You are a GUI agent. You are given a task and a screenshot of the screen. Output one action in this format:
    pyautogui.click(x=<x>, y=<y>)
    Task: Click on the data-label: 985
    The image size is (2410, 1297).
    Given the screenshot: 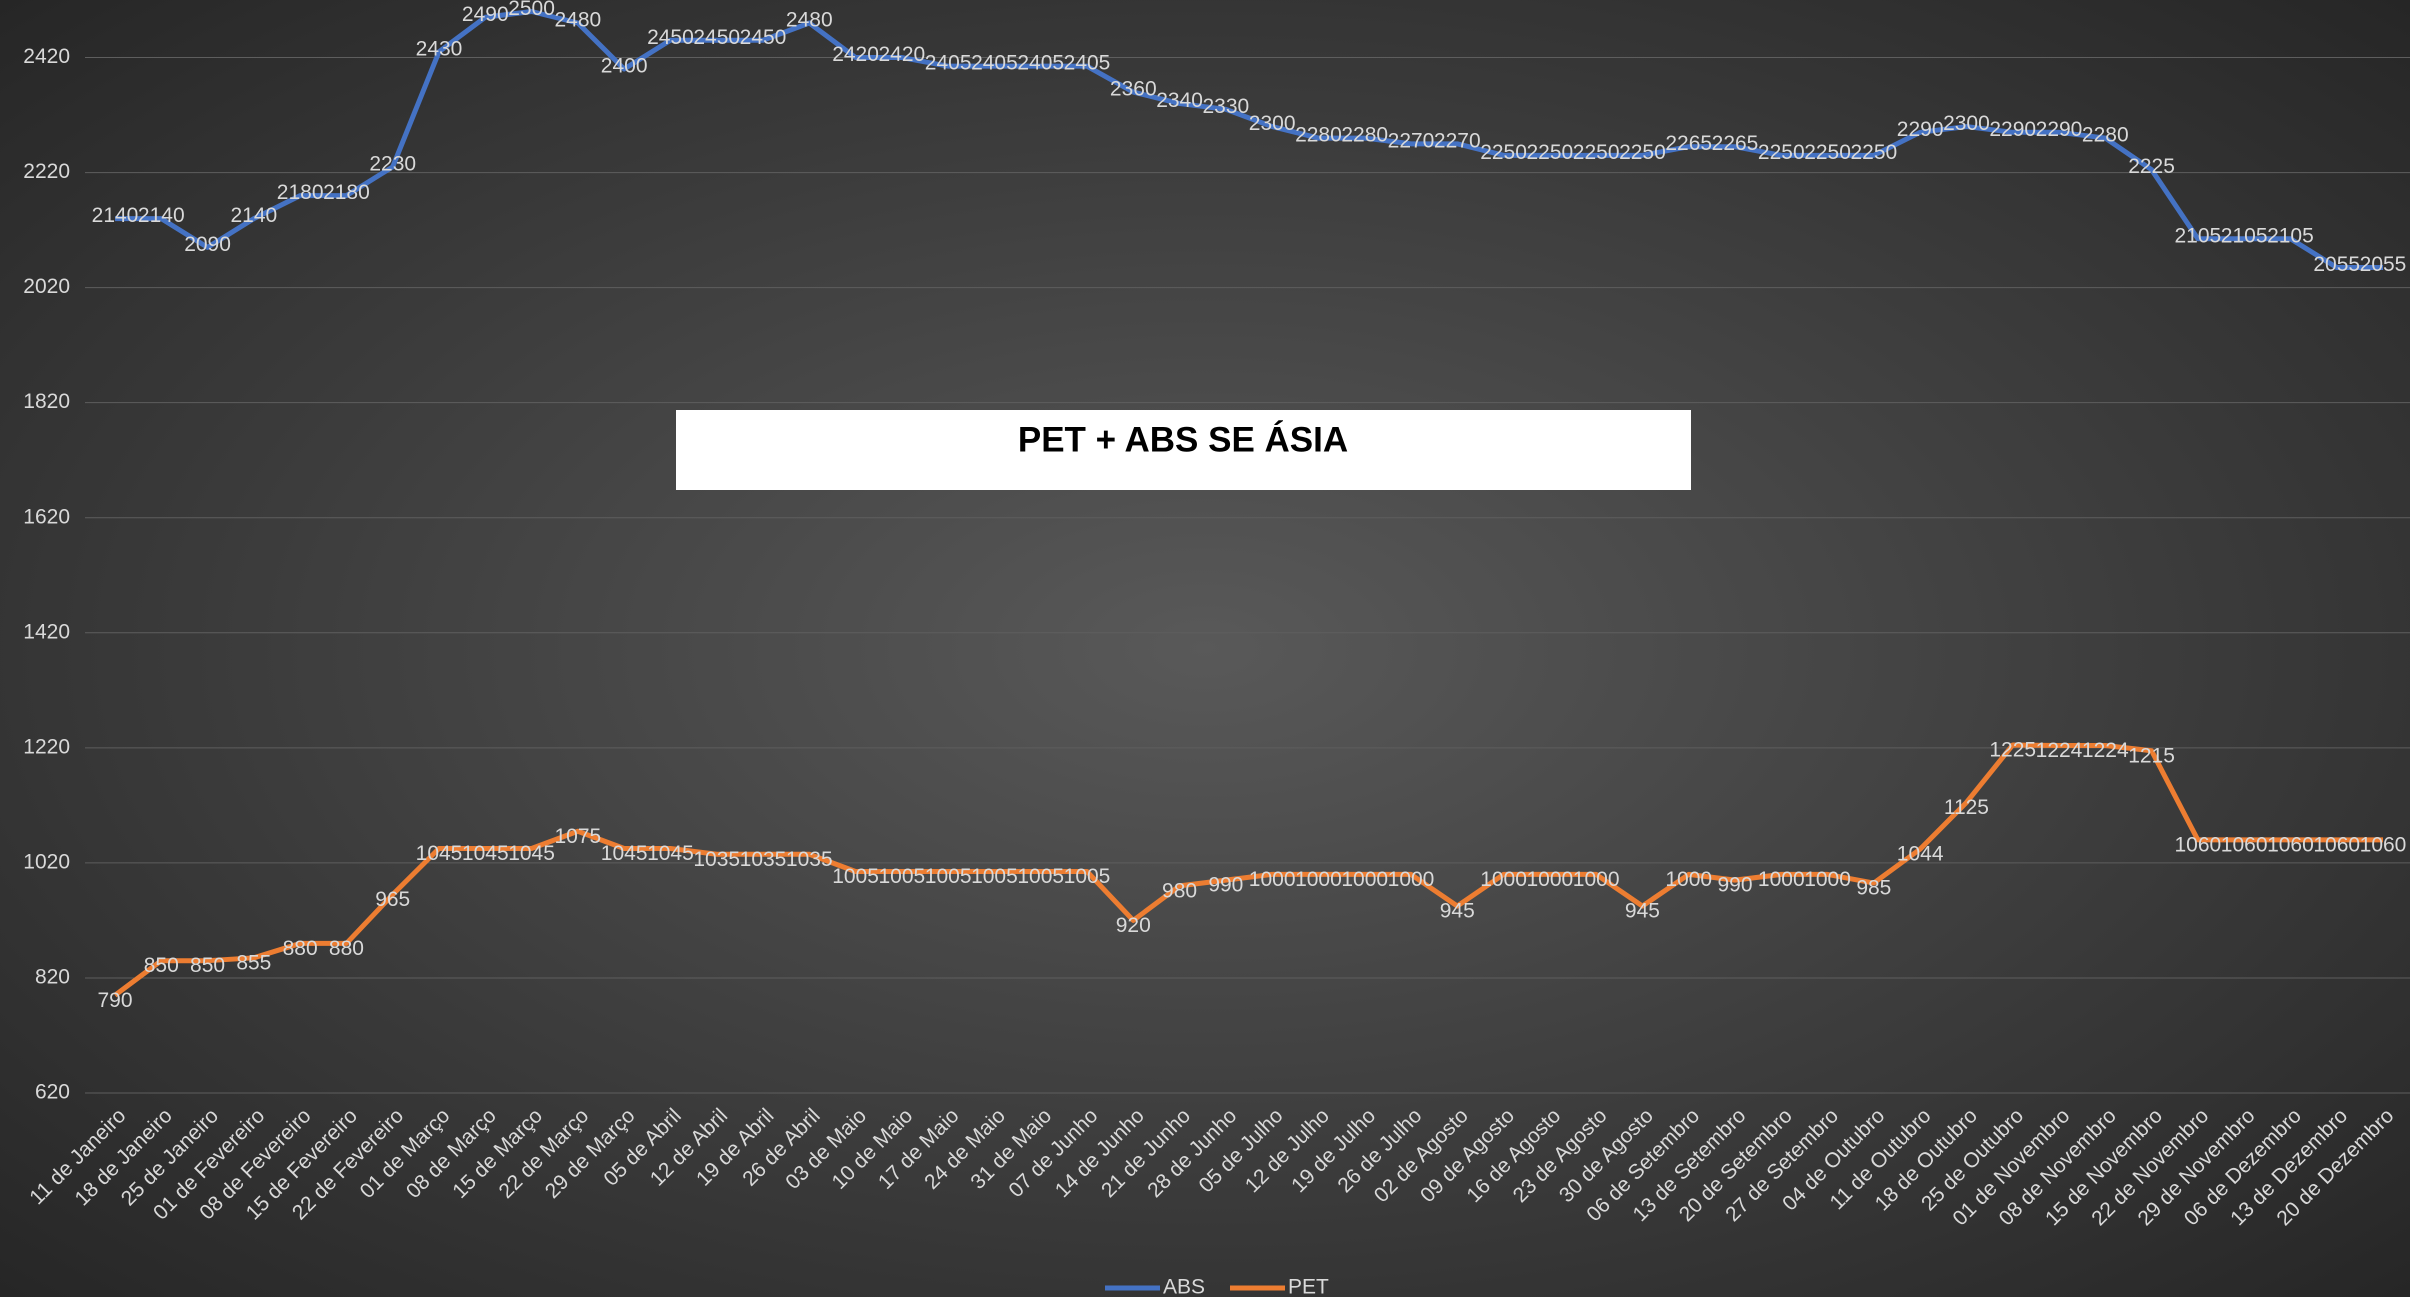 What is the action you would take?
    pyautogui.click(x=1873, y=888)
    